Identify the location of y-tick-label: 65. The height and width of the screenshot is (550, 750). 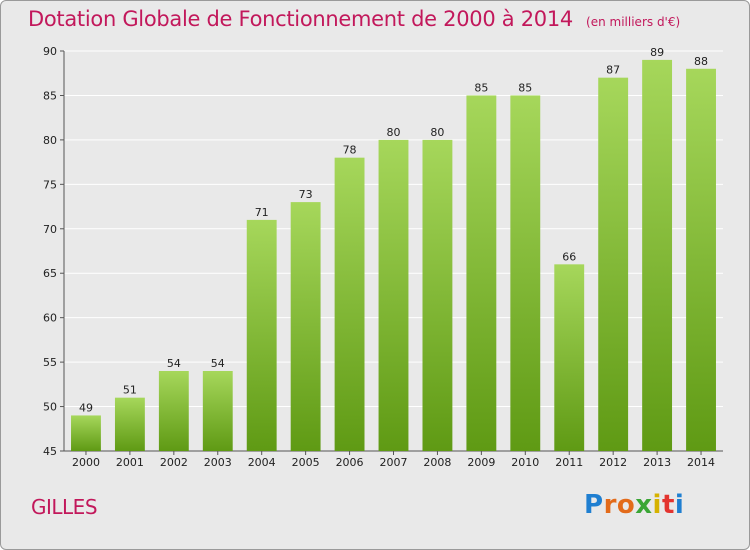
(50, 273).